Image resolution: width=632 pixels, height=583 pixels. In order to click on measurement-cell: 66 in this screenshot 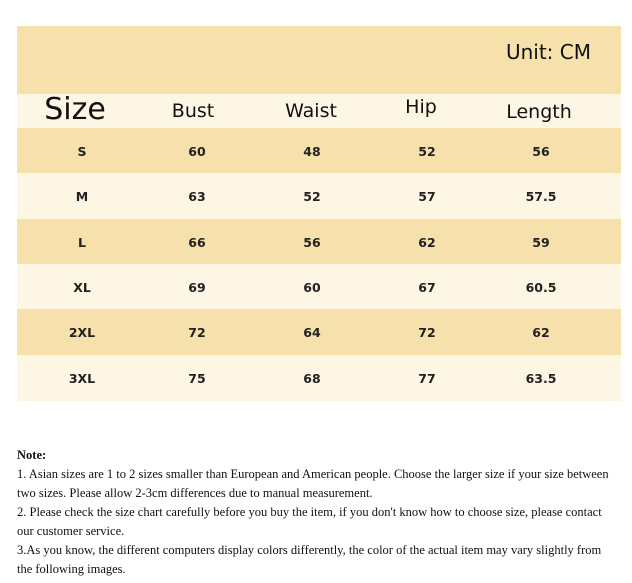, I will do `click(197, 242)`.